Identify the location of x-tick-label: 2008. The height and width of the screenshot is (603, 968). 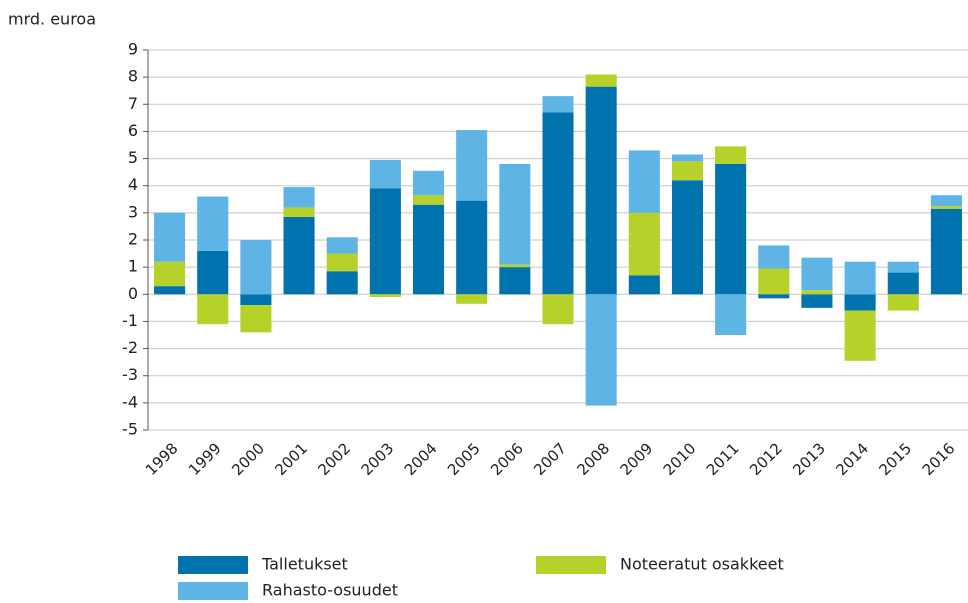
(593, 459).